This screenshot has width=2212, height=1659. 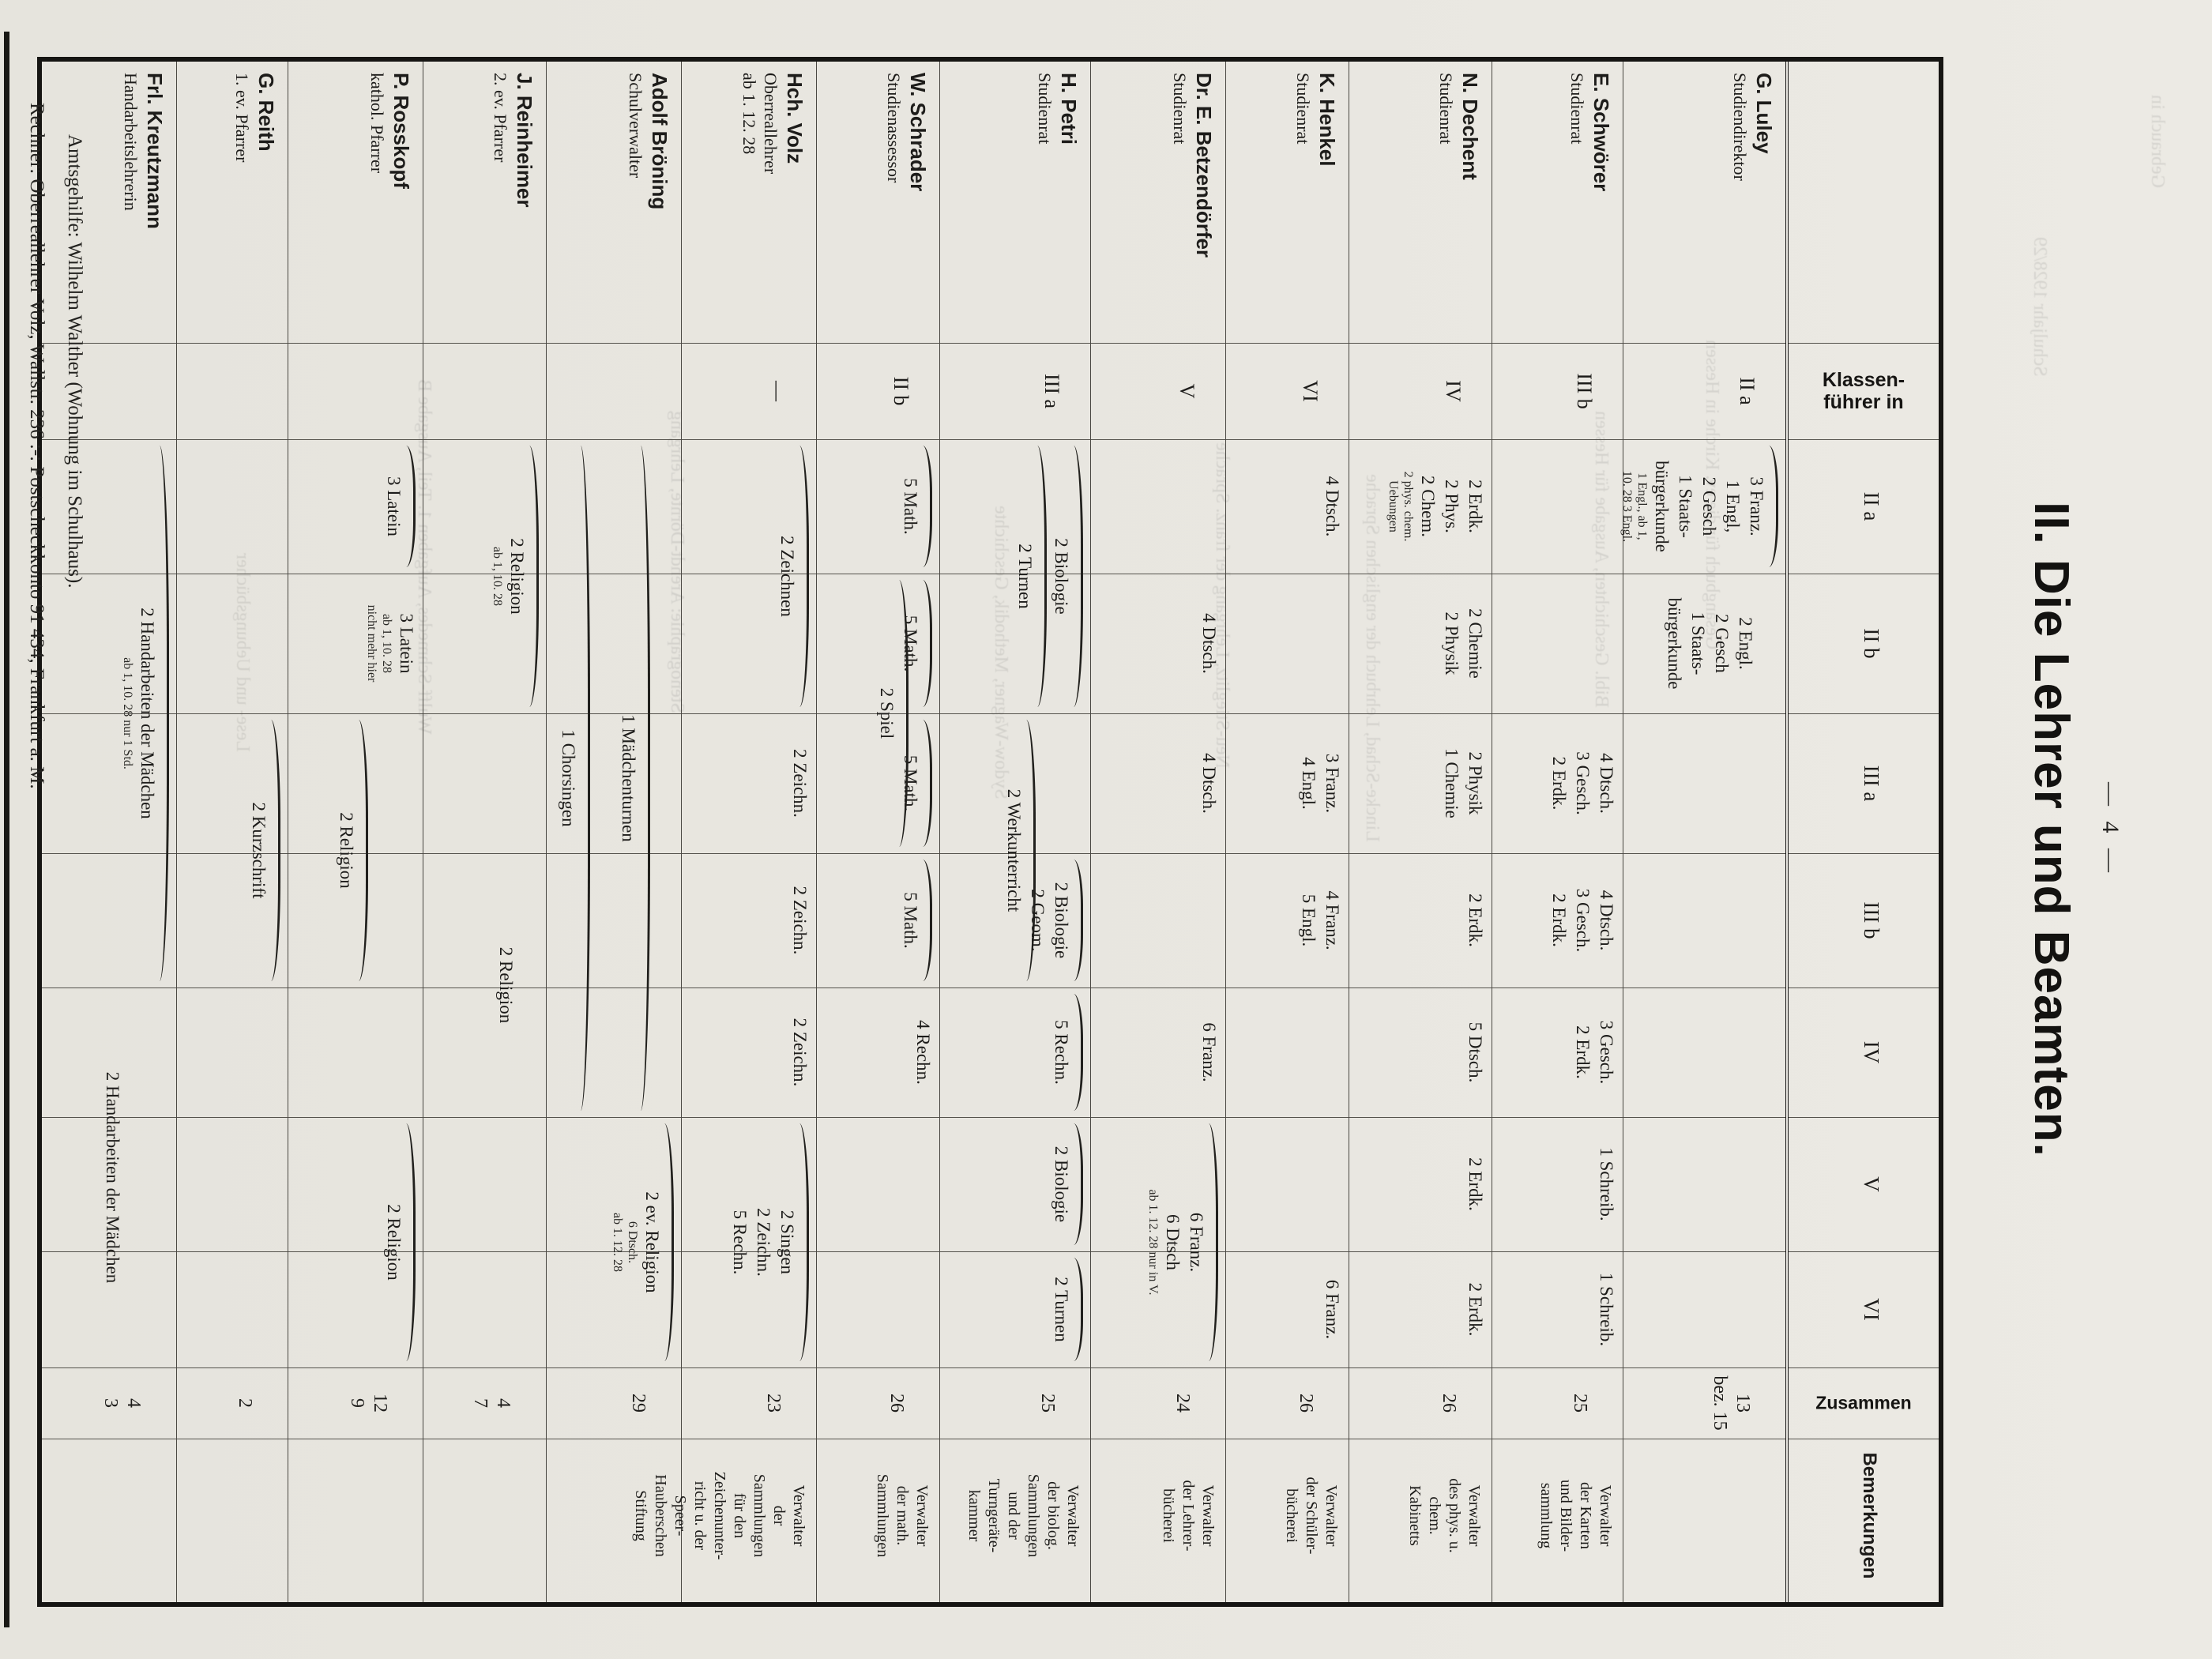 I want to click on header-klassenfuehrer: Klassen- führer in, so click(x=1864, y=391).